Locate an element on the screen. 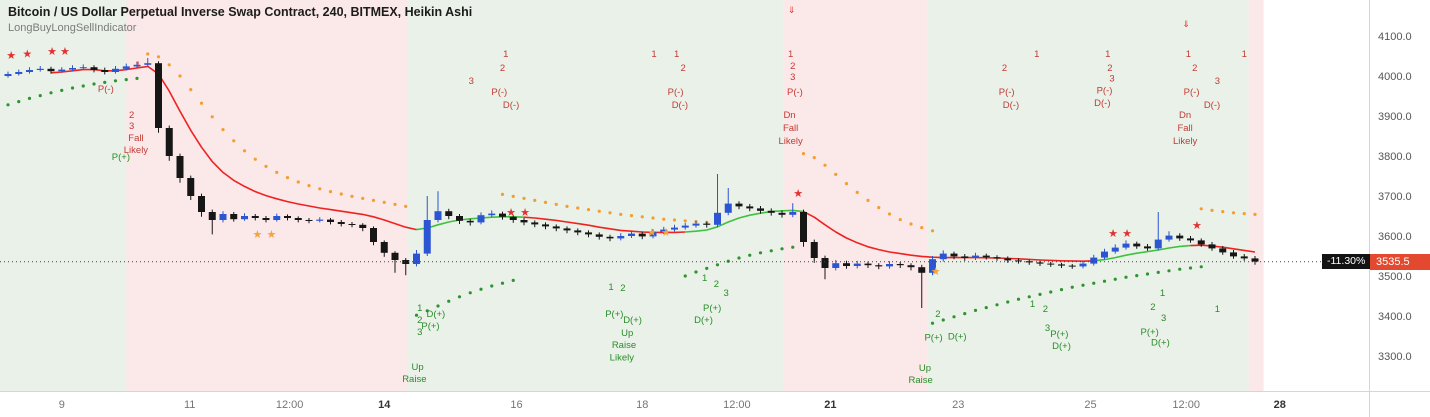  price-axis-label: 3600.0 is located at coordinates (1395, 237).